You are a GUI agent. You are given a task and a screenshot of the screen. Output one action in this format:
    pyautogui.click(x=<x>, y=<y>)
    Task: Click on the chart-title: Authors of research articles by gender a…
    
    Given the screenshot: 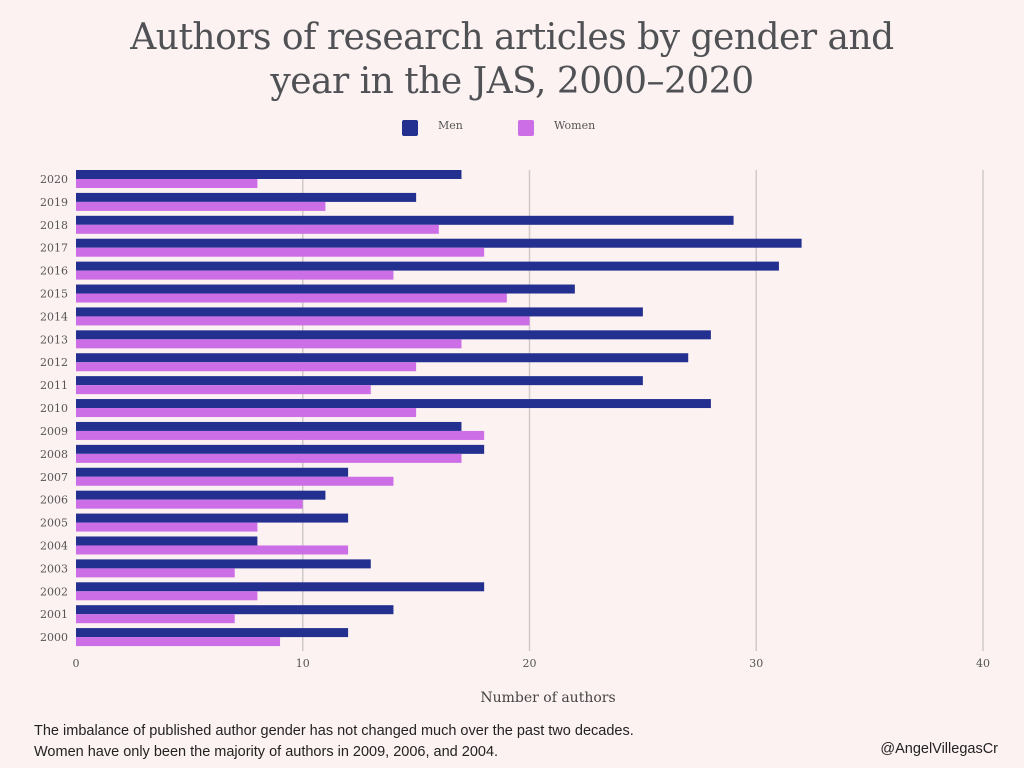 What is the action you would take?
    pyautogui.click(x=512, y=60)
    